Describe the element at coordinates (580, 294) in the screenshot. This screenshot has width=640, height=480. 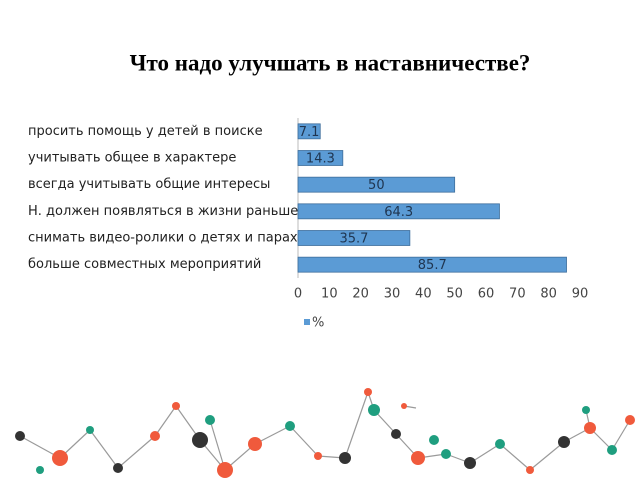
I see `x-tick-label: 90` at that location.